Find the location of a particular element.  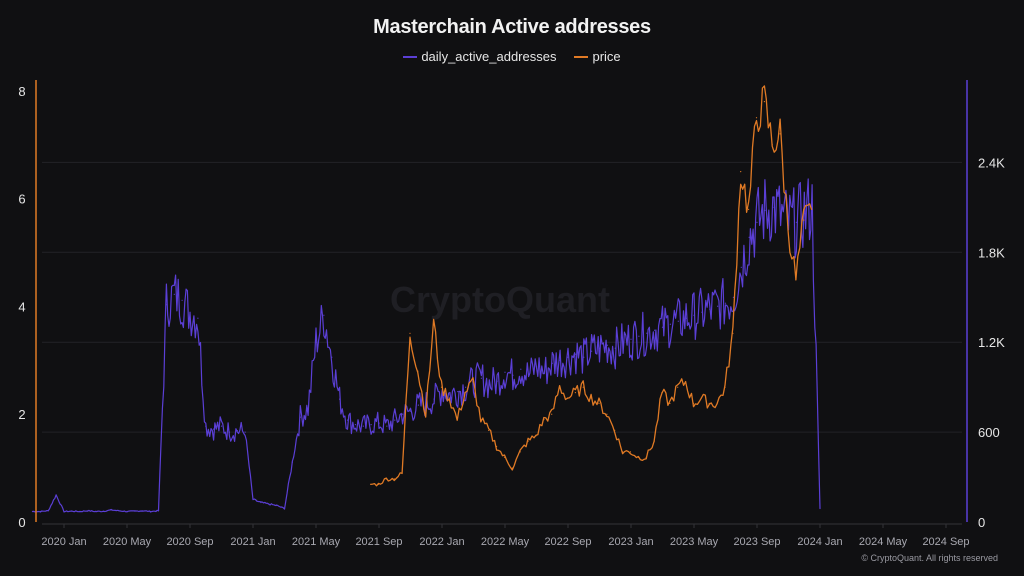

x-tick-label: 2024 May is located at coordinates (883, 542).